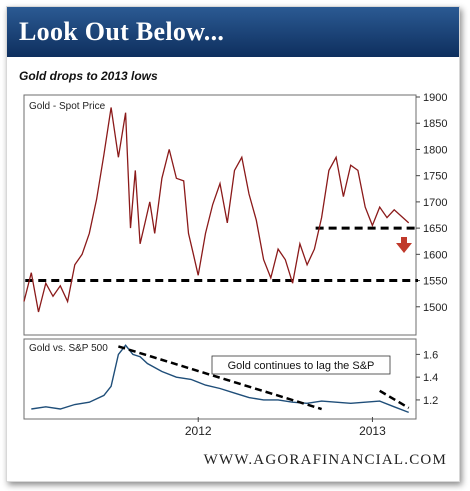 The image size is (470, 491). What do you see at coordinates (435, 98) in the screenshot?
I see `price-y-tick-label: 1900` at bounding box center [435, 98].